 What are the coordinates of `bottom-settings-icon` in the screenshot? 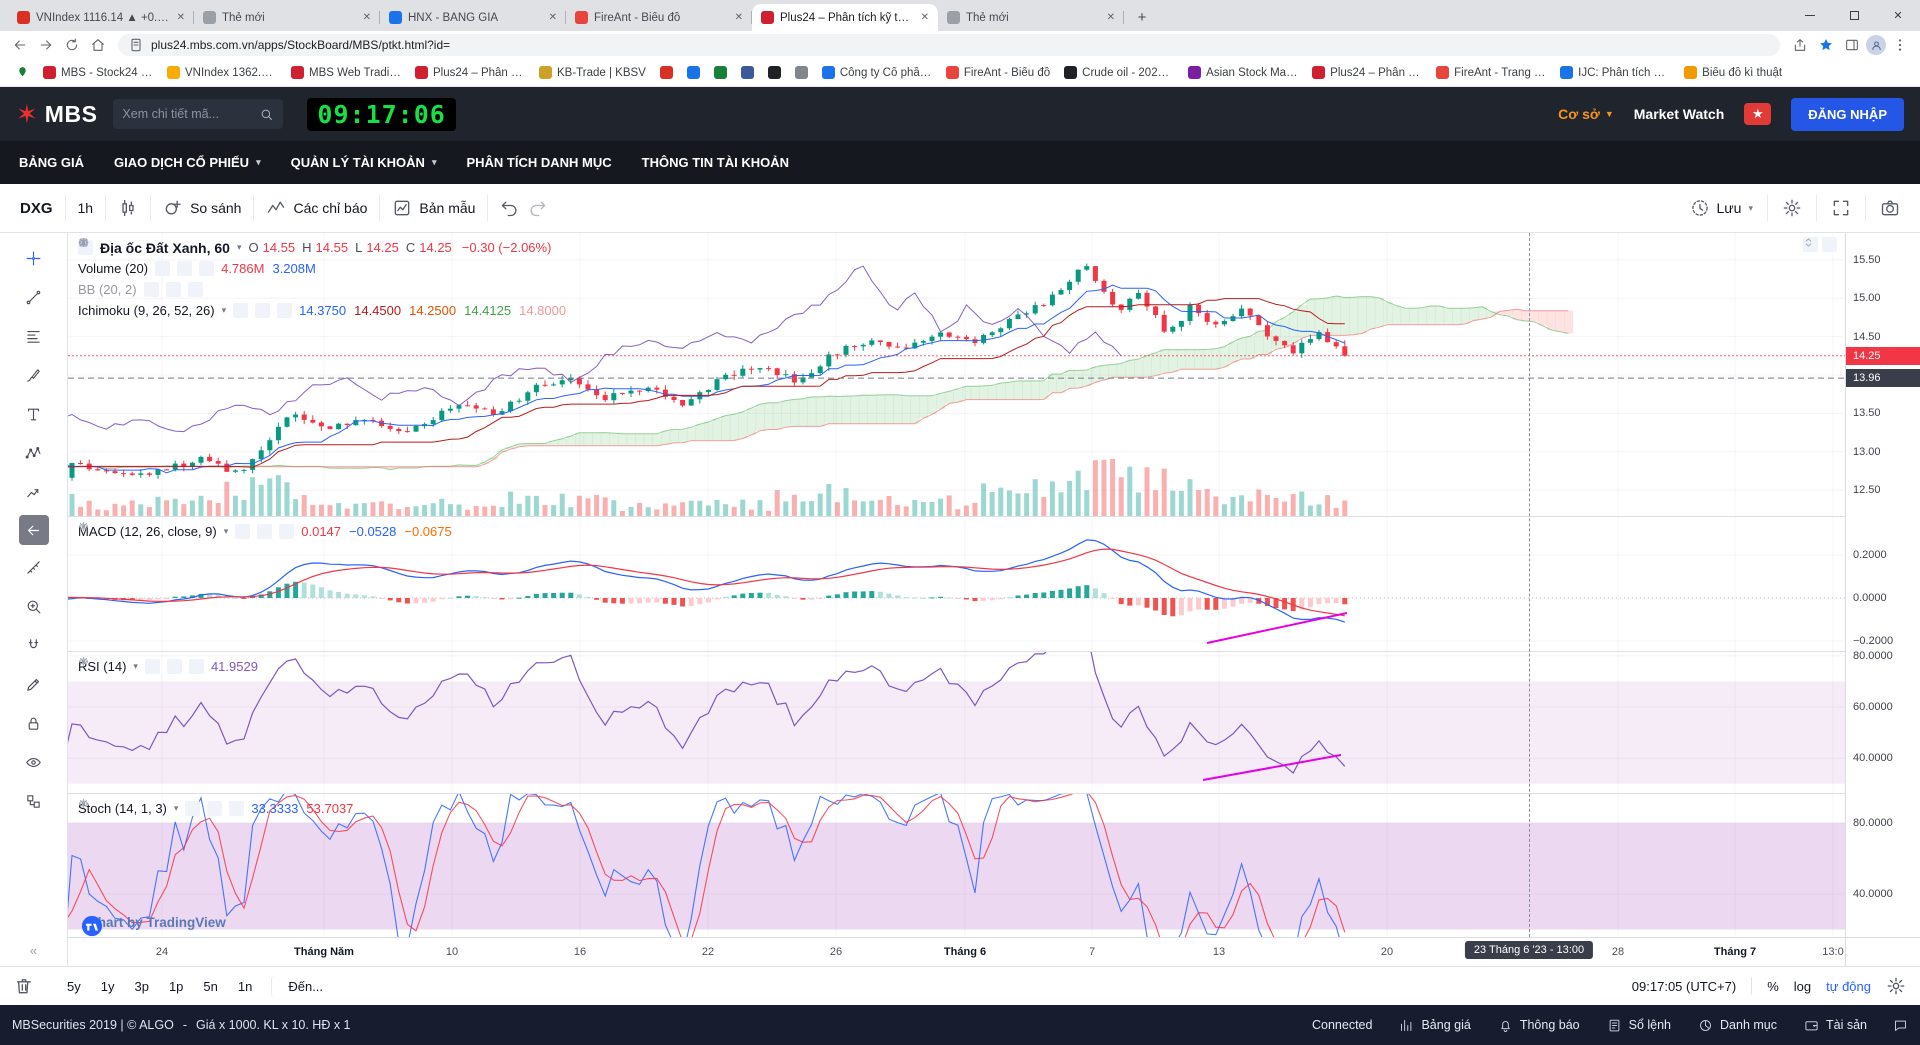 It's located at (1896, 986).